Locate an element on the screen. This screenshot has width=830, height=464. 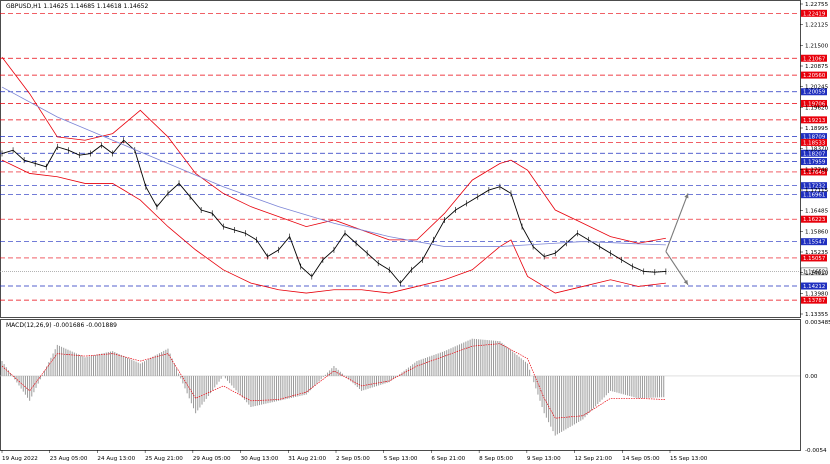
level-tag-label: 1.18533 is located at coordinates (814, 143).